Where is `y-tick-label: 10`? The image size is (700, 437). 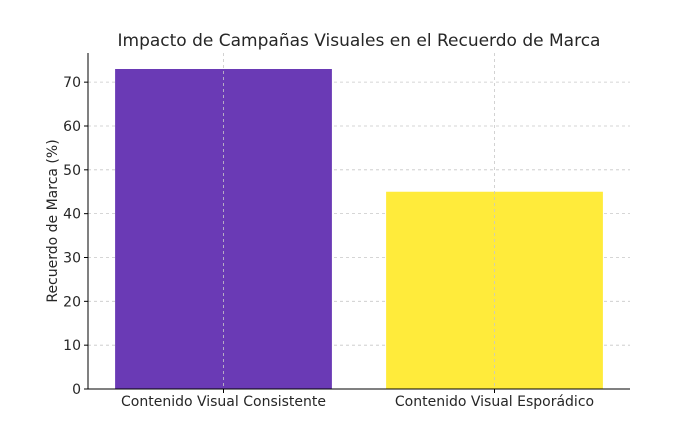 y-tick-label: 10 is located at coordinates (72, 346).